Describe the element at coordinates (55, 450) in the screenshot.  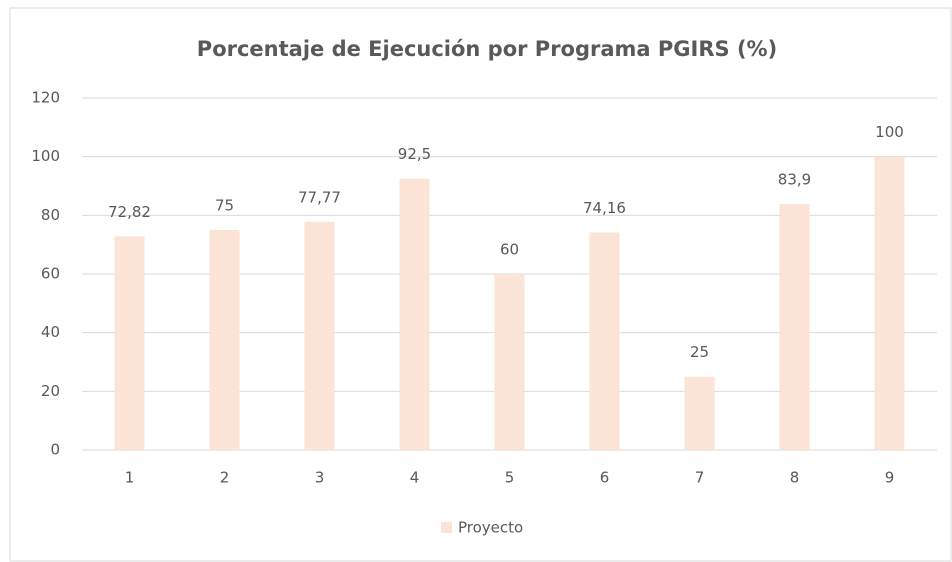
I see `y-tick-label: 0` at that location.